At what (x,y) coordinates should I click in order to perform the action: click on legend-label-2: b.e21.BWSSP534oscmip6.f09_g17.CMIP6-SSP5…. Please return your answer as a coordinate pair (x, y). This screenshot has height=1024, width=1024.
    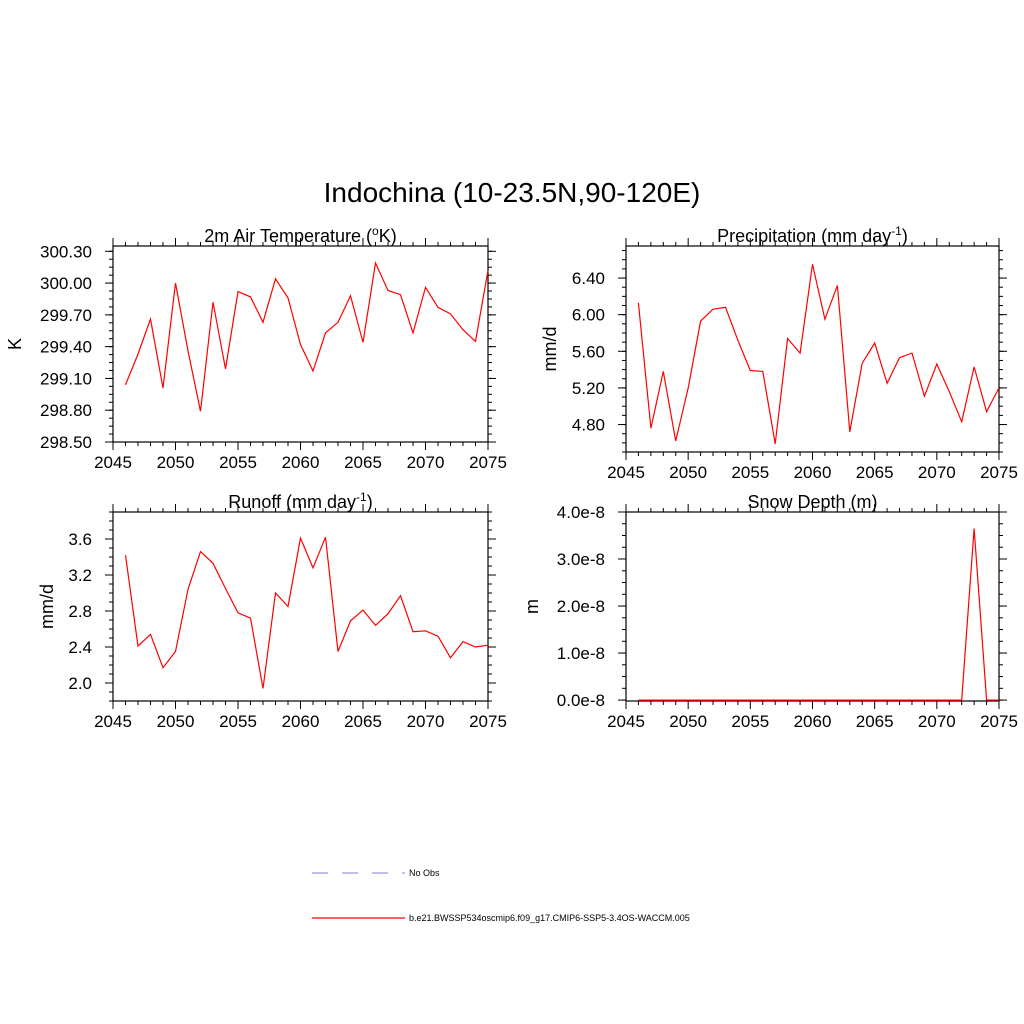
    Looking at the image, I should click on (549, 918).